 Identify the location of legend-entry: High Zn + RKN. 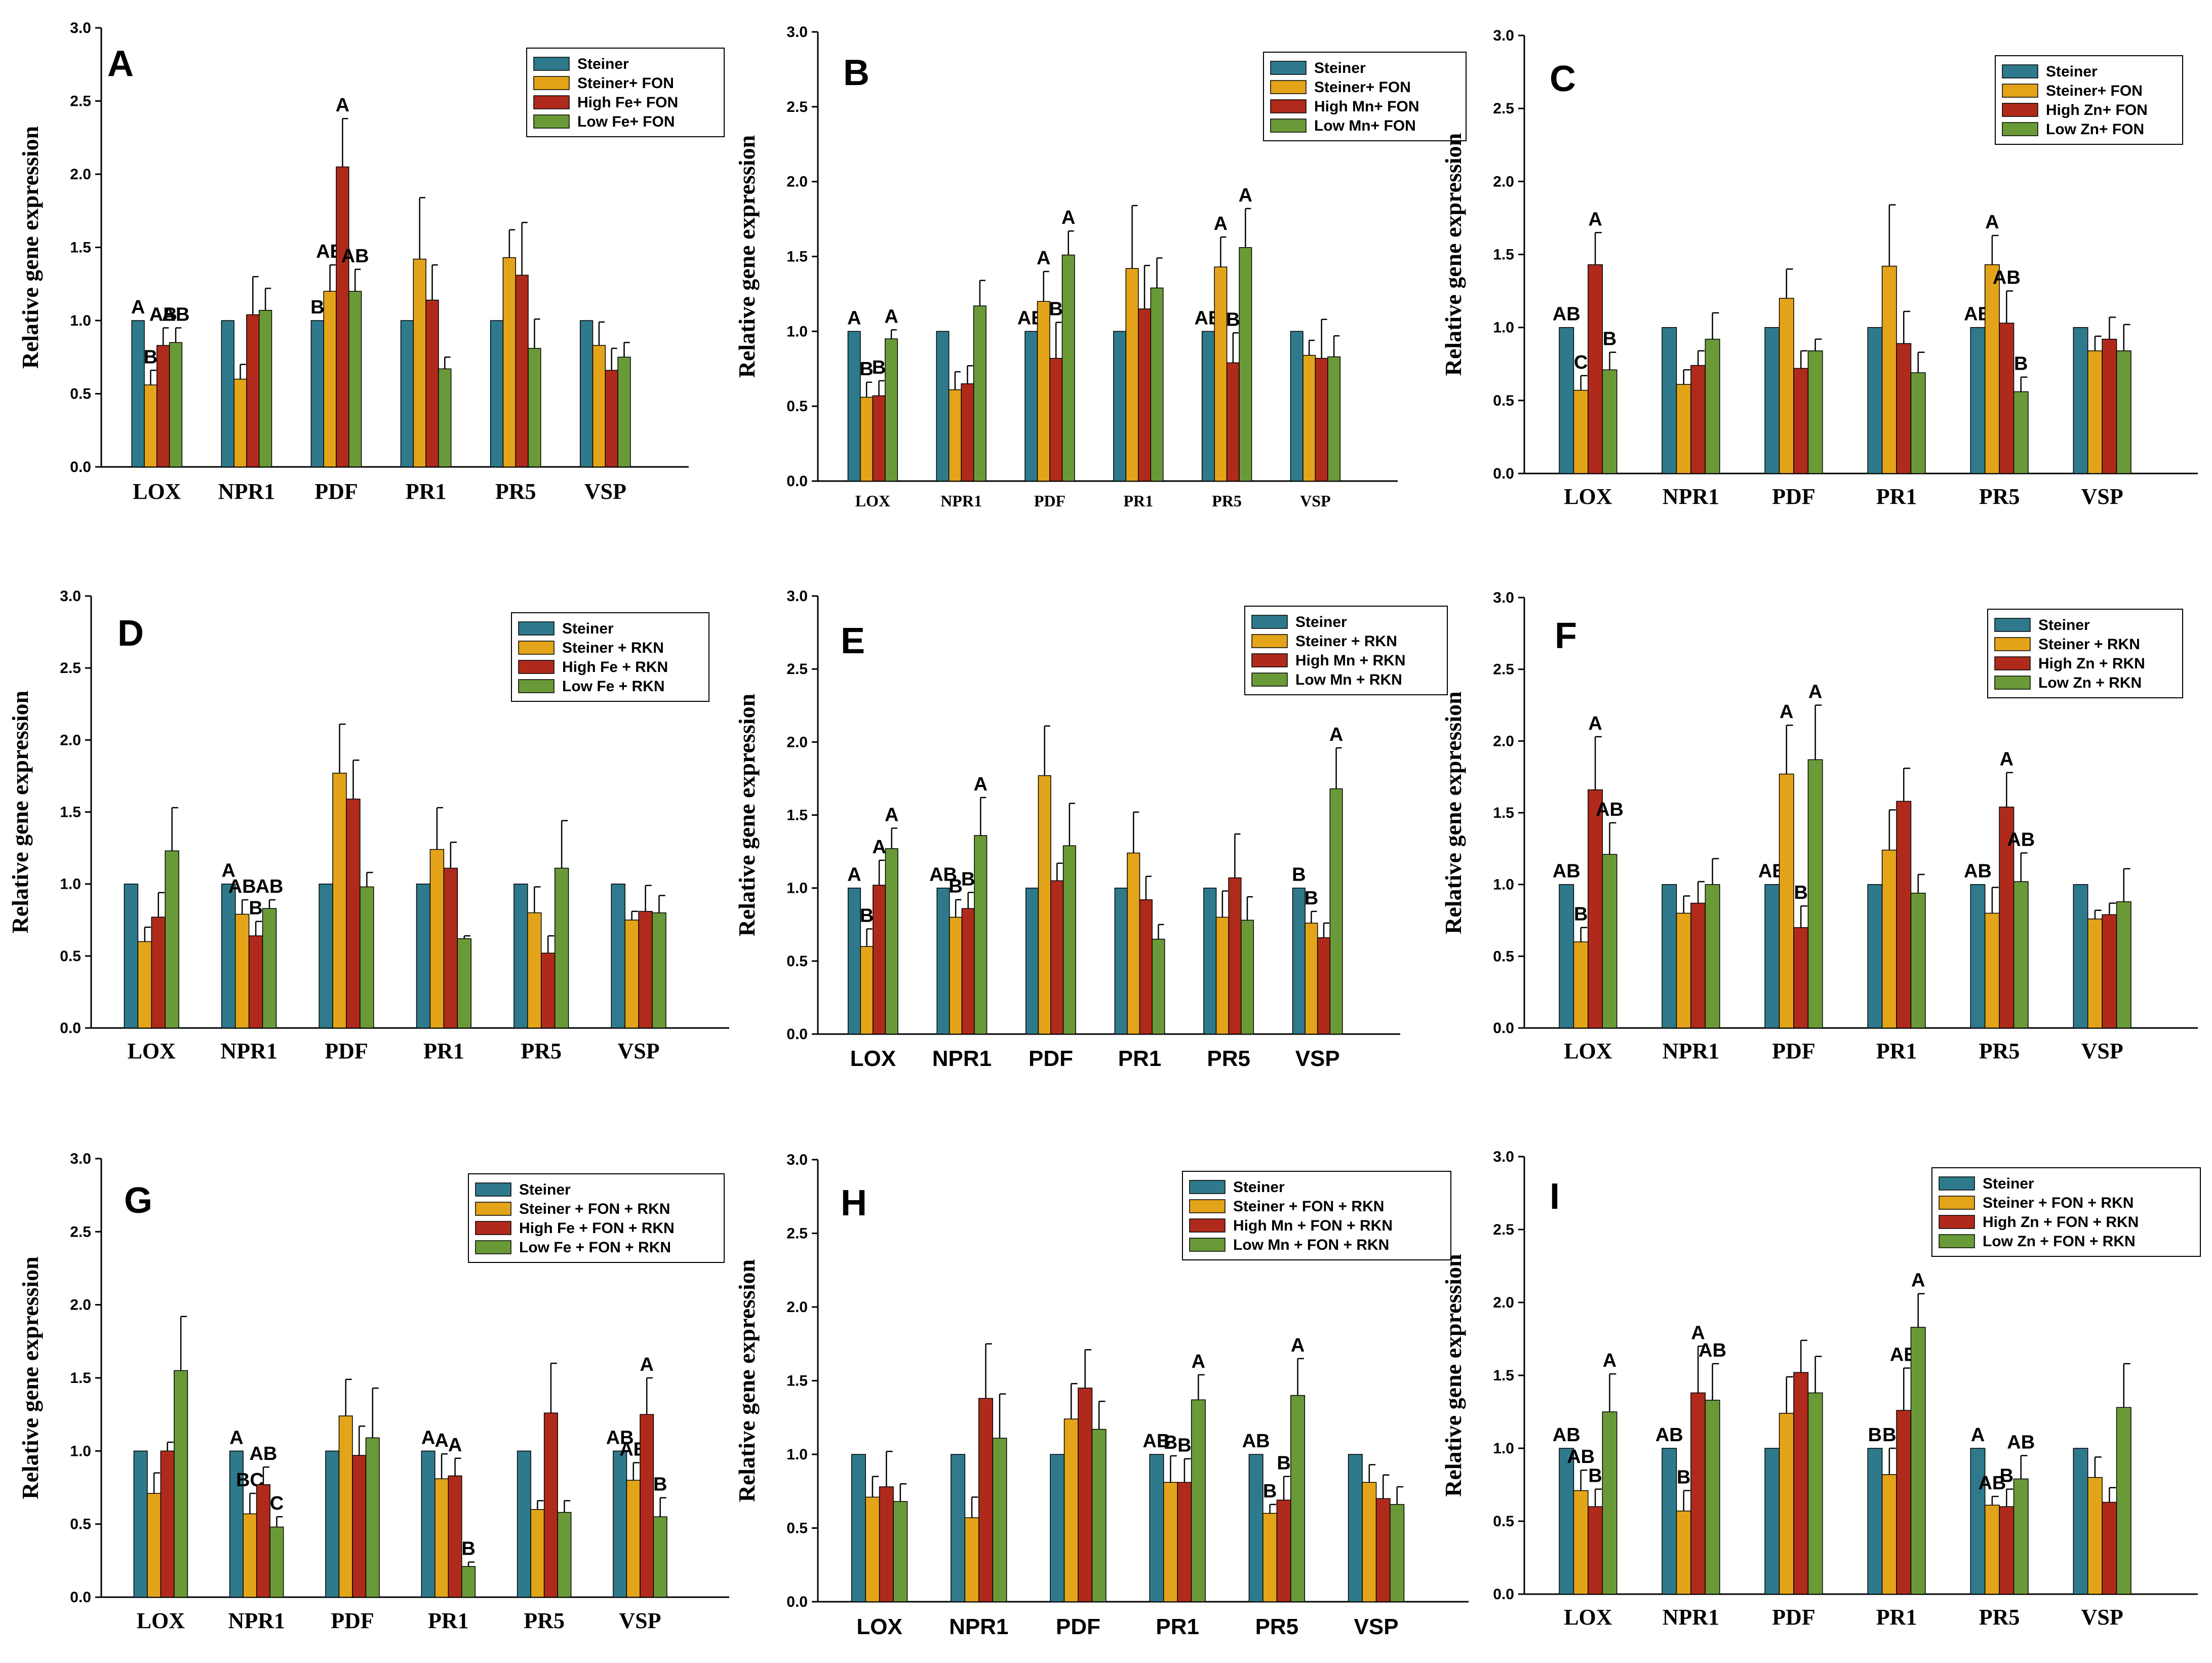
(2091, 663).